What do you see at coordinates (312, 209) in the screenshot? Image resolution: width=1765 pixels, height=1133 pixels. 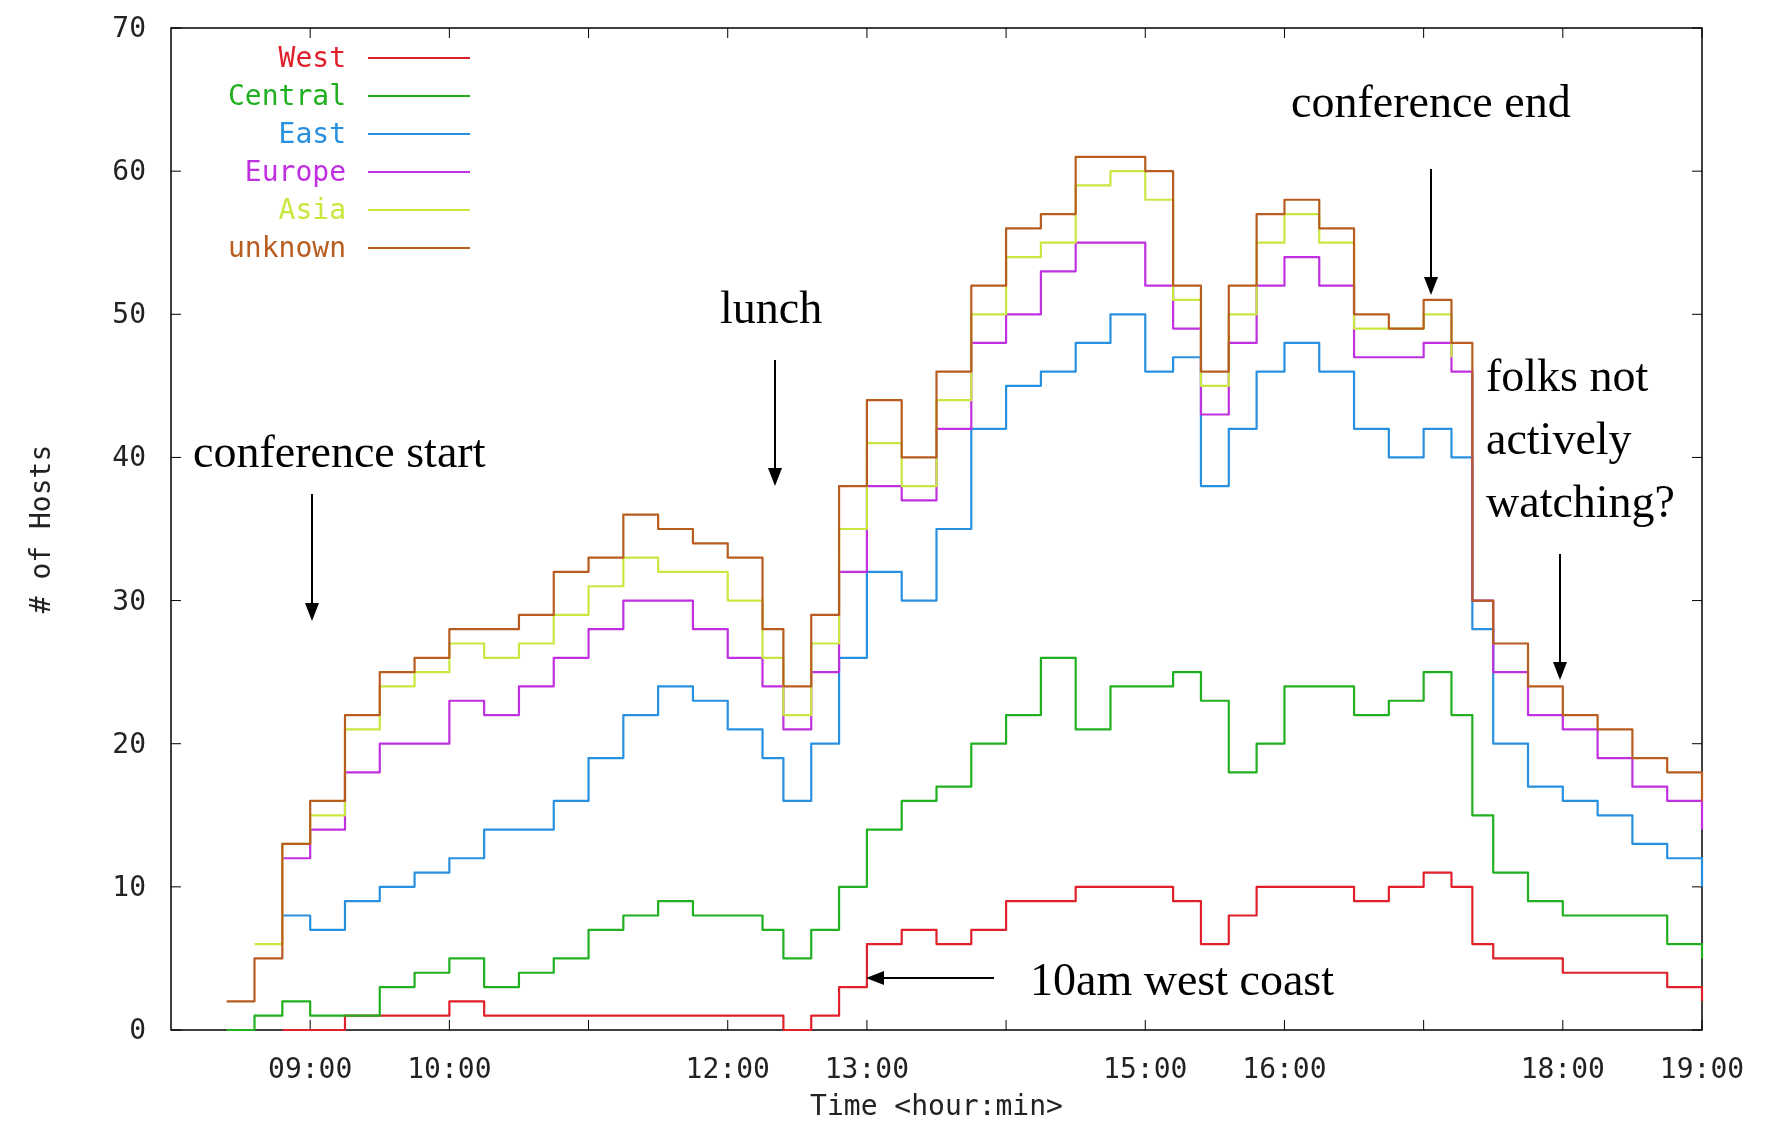 I see `legend-label: Asia` at bounding box center [312, 209].